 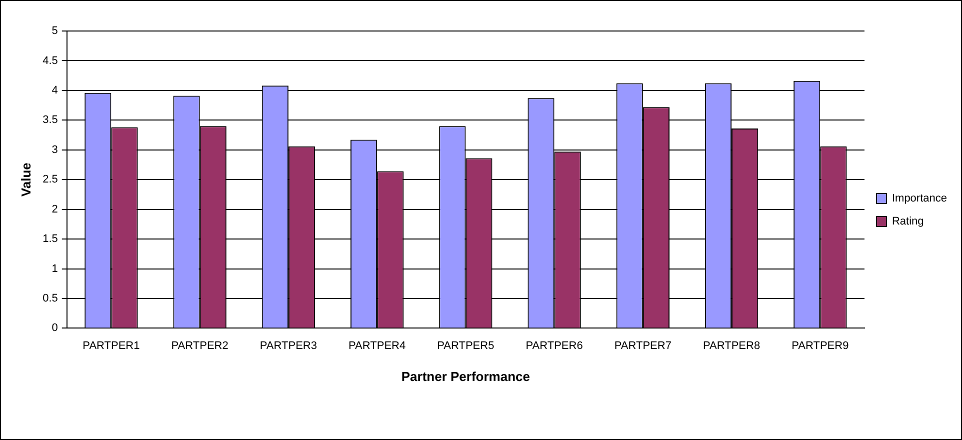 I want to click on legend-label: Importance, so click(x=920, y=198).